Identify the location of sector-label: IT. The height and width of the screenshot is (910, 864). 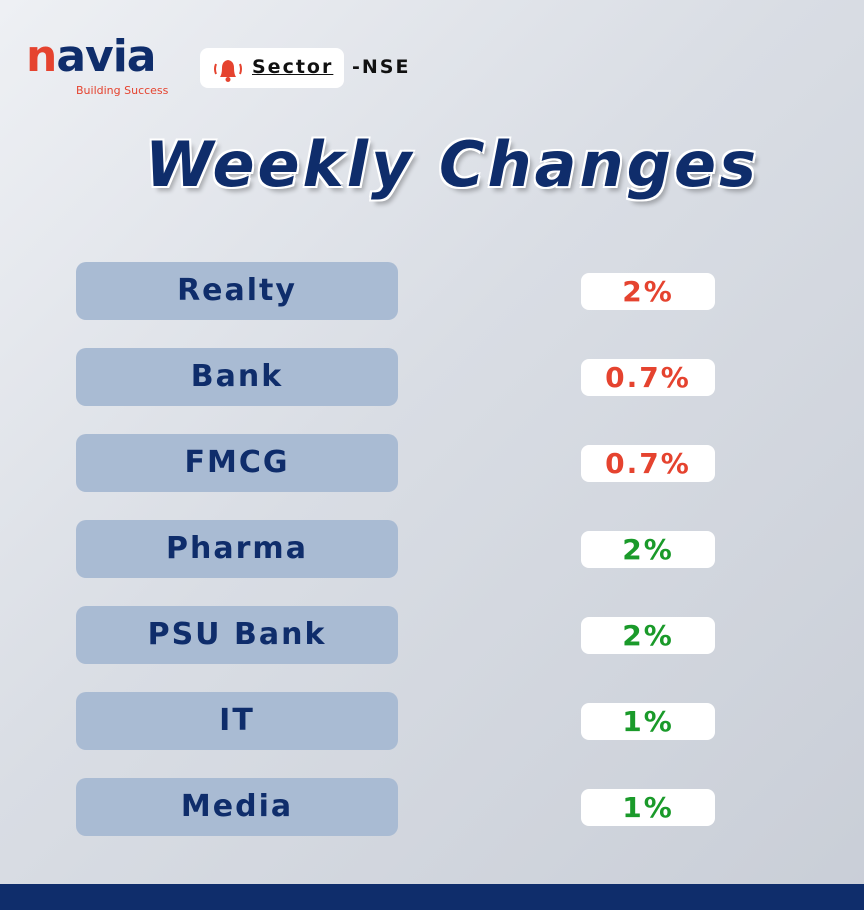
(237, 721).